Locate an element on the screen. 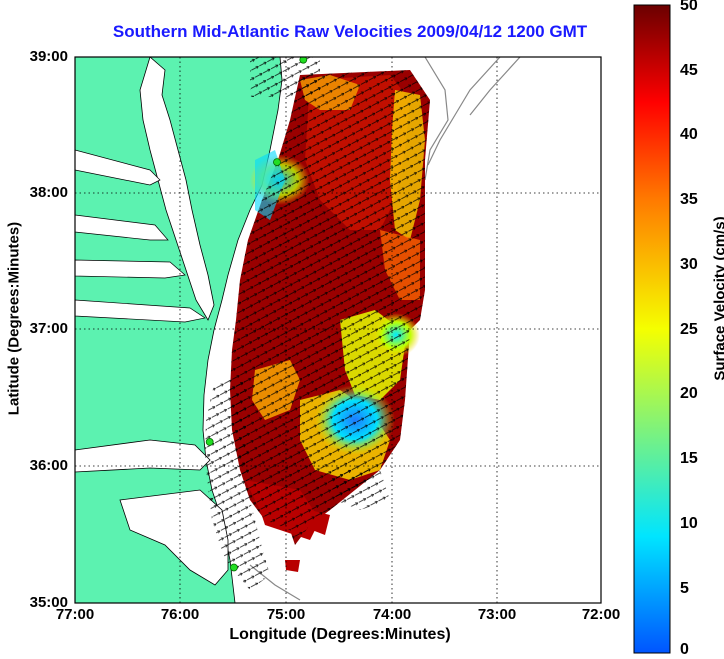  ytick-label: 38:00 is located at coordinates (48, 192).